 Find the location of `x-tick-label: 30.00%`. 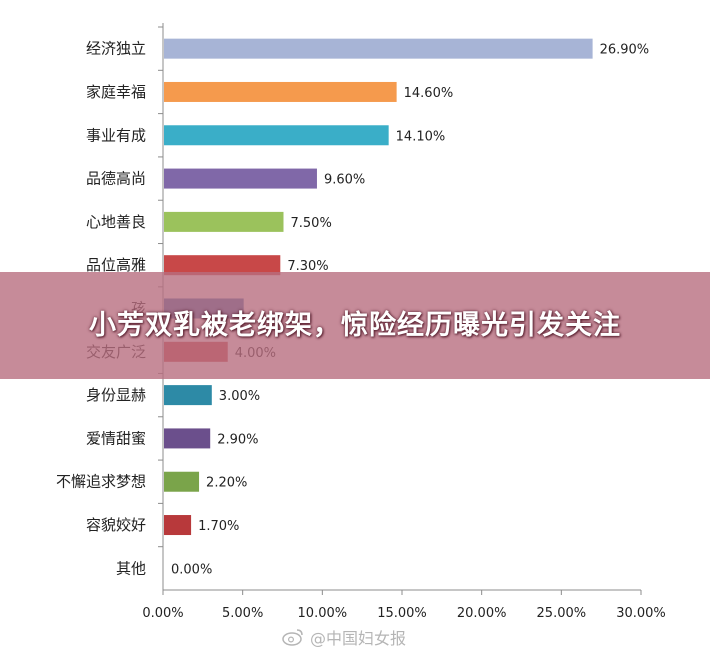

x-tick-label: 30.00% is located at coordinates (641, 613).